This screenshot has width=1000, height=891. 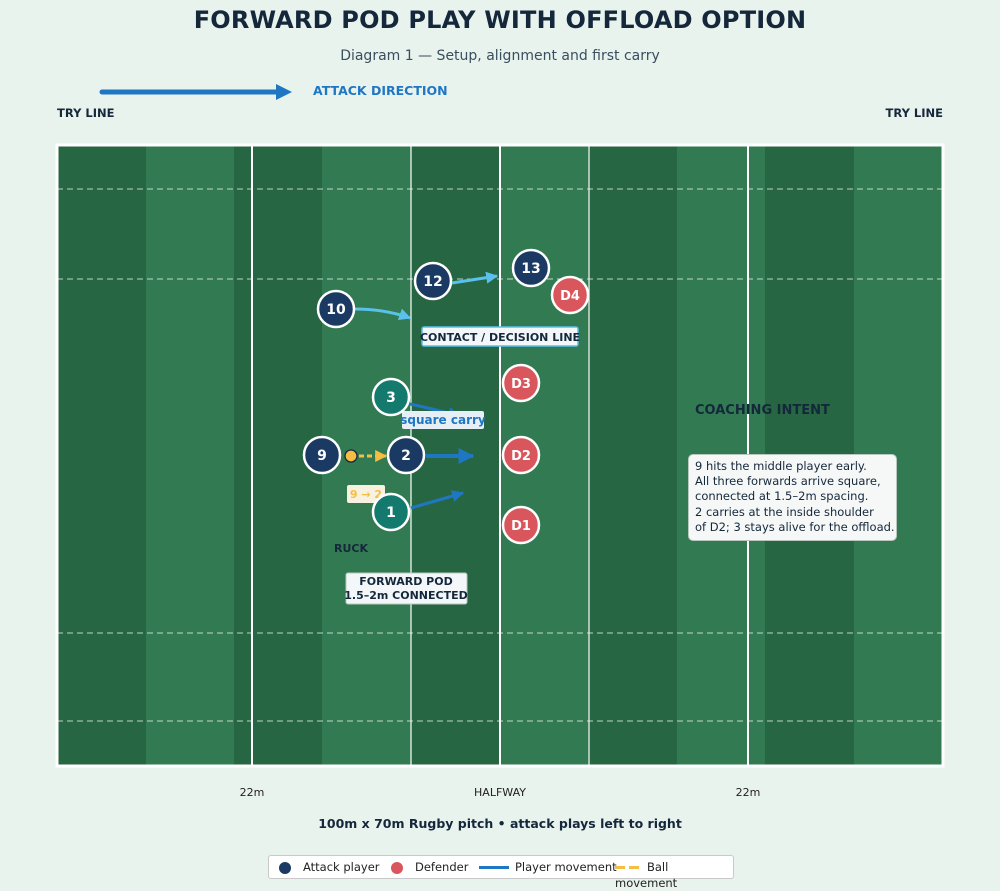 I want to click on svg-text: 12, so click(x=432, y=282).